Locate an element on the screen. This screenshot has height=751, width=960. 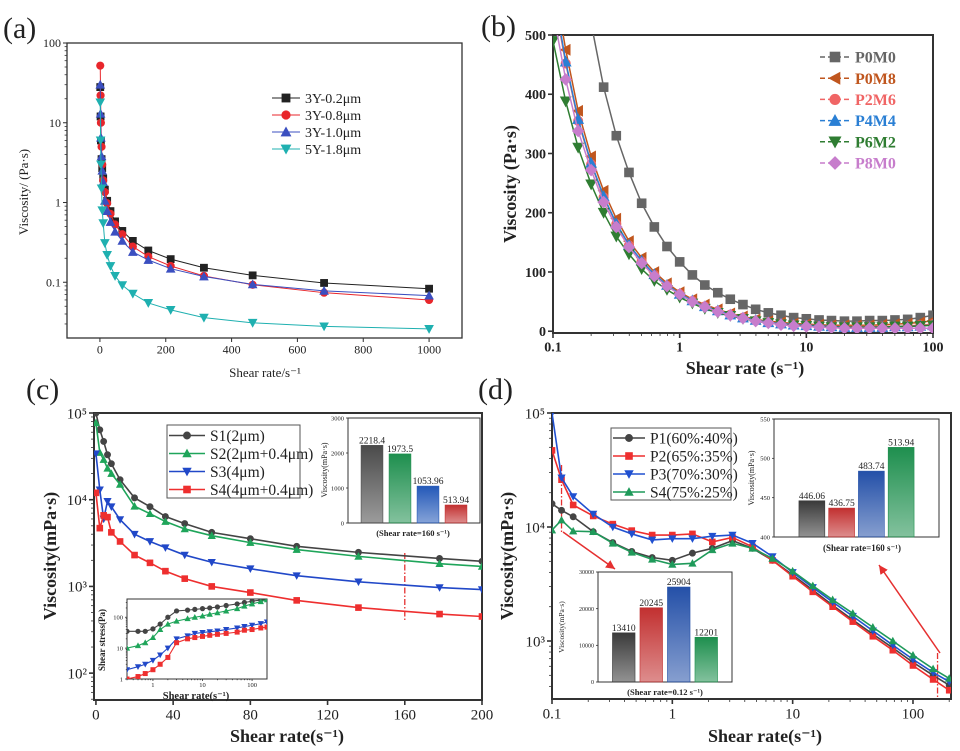
legend-entry: P2M6 is located at coordinates (858, 100).